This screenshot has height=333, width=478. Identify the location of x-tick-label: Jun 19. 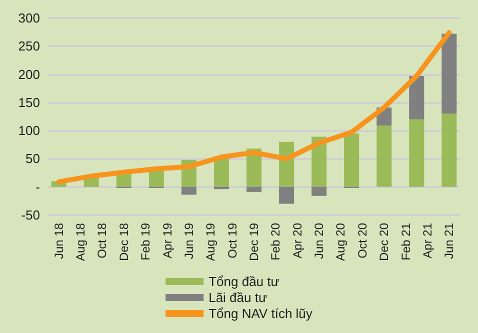
(189, 241).